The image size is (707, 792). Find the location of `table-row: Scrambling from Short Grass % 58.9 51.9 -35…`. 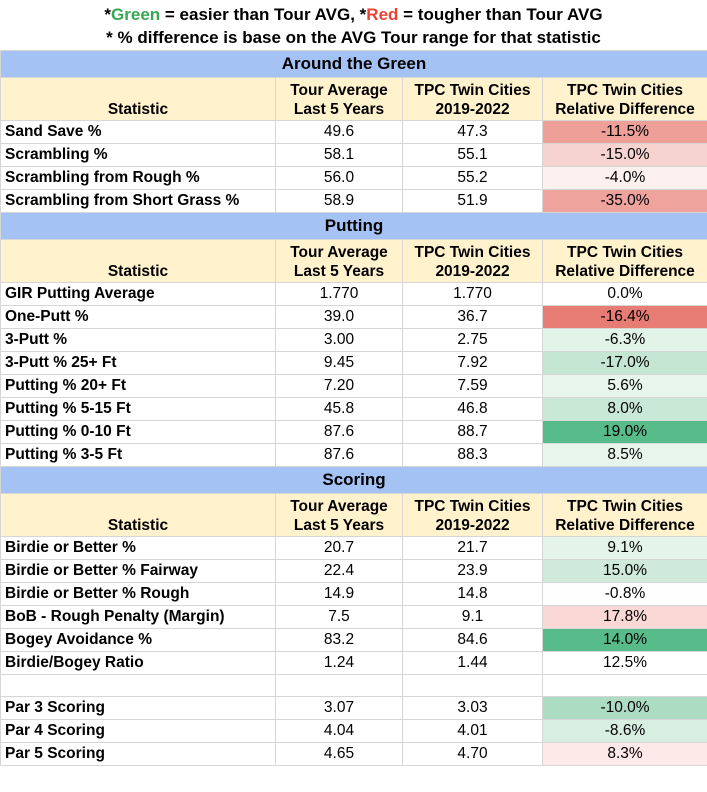

table-row: Scrambling from Short Grass % 58.9 51.9 -35… is located at coordinates (353, 201).